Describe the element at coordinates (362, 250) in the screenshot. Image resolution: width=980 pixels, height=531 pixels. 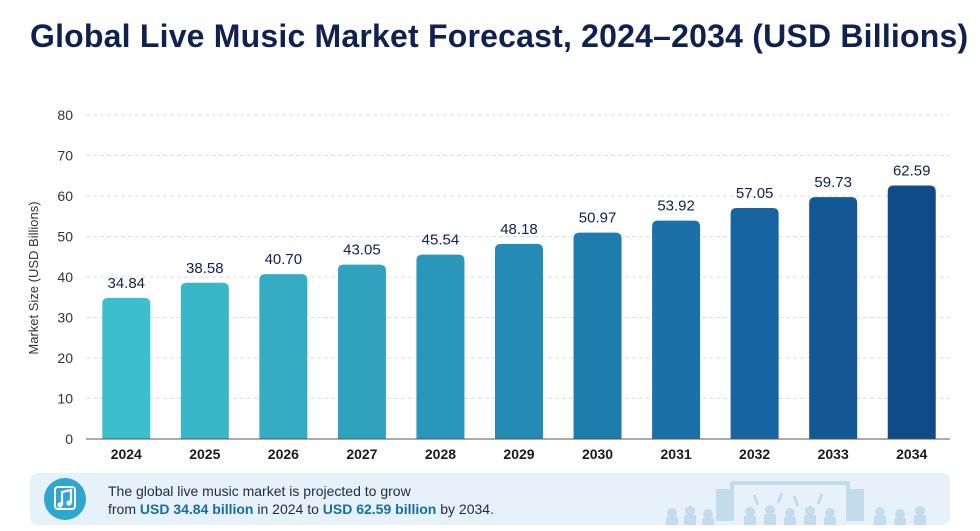
I see `value-label-2027: 43.05` at that location.